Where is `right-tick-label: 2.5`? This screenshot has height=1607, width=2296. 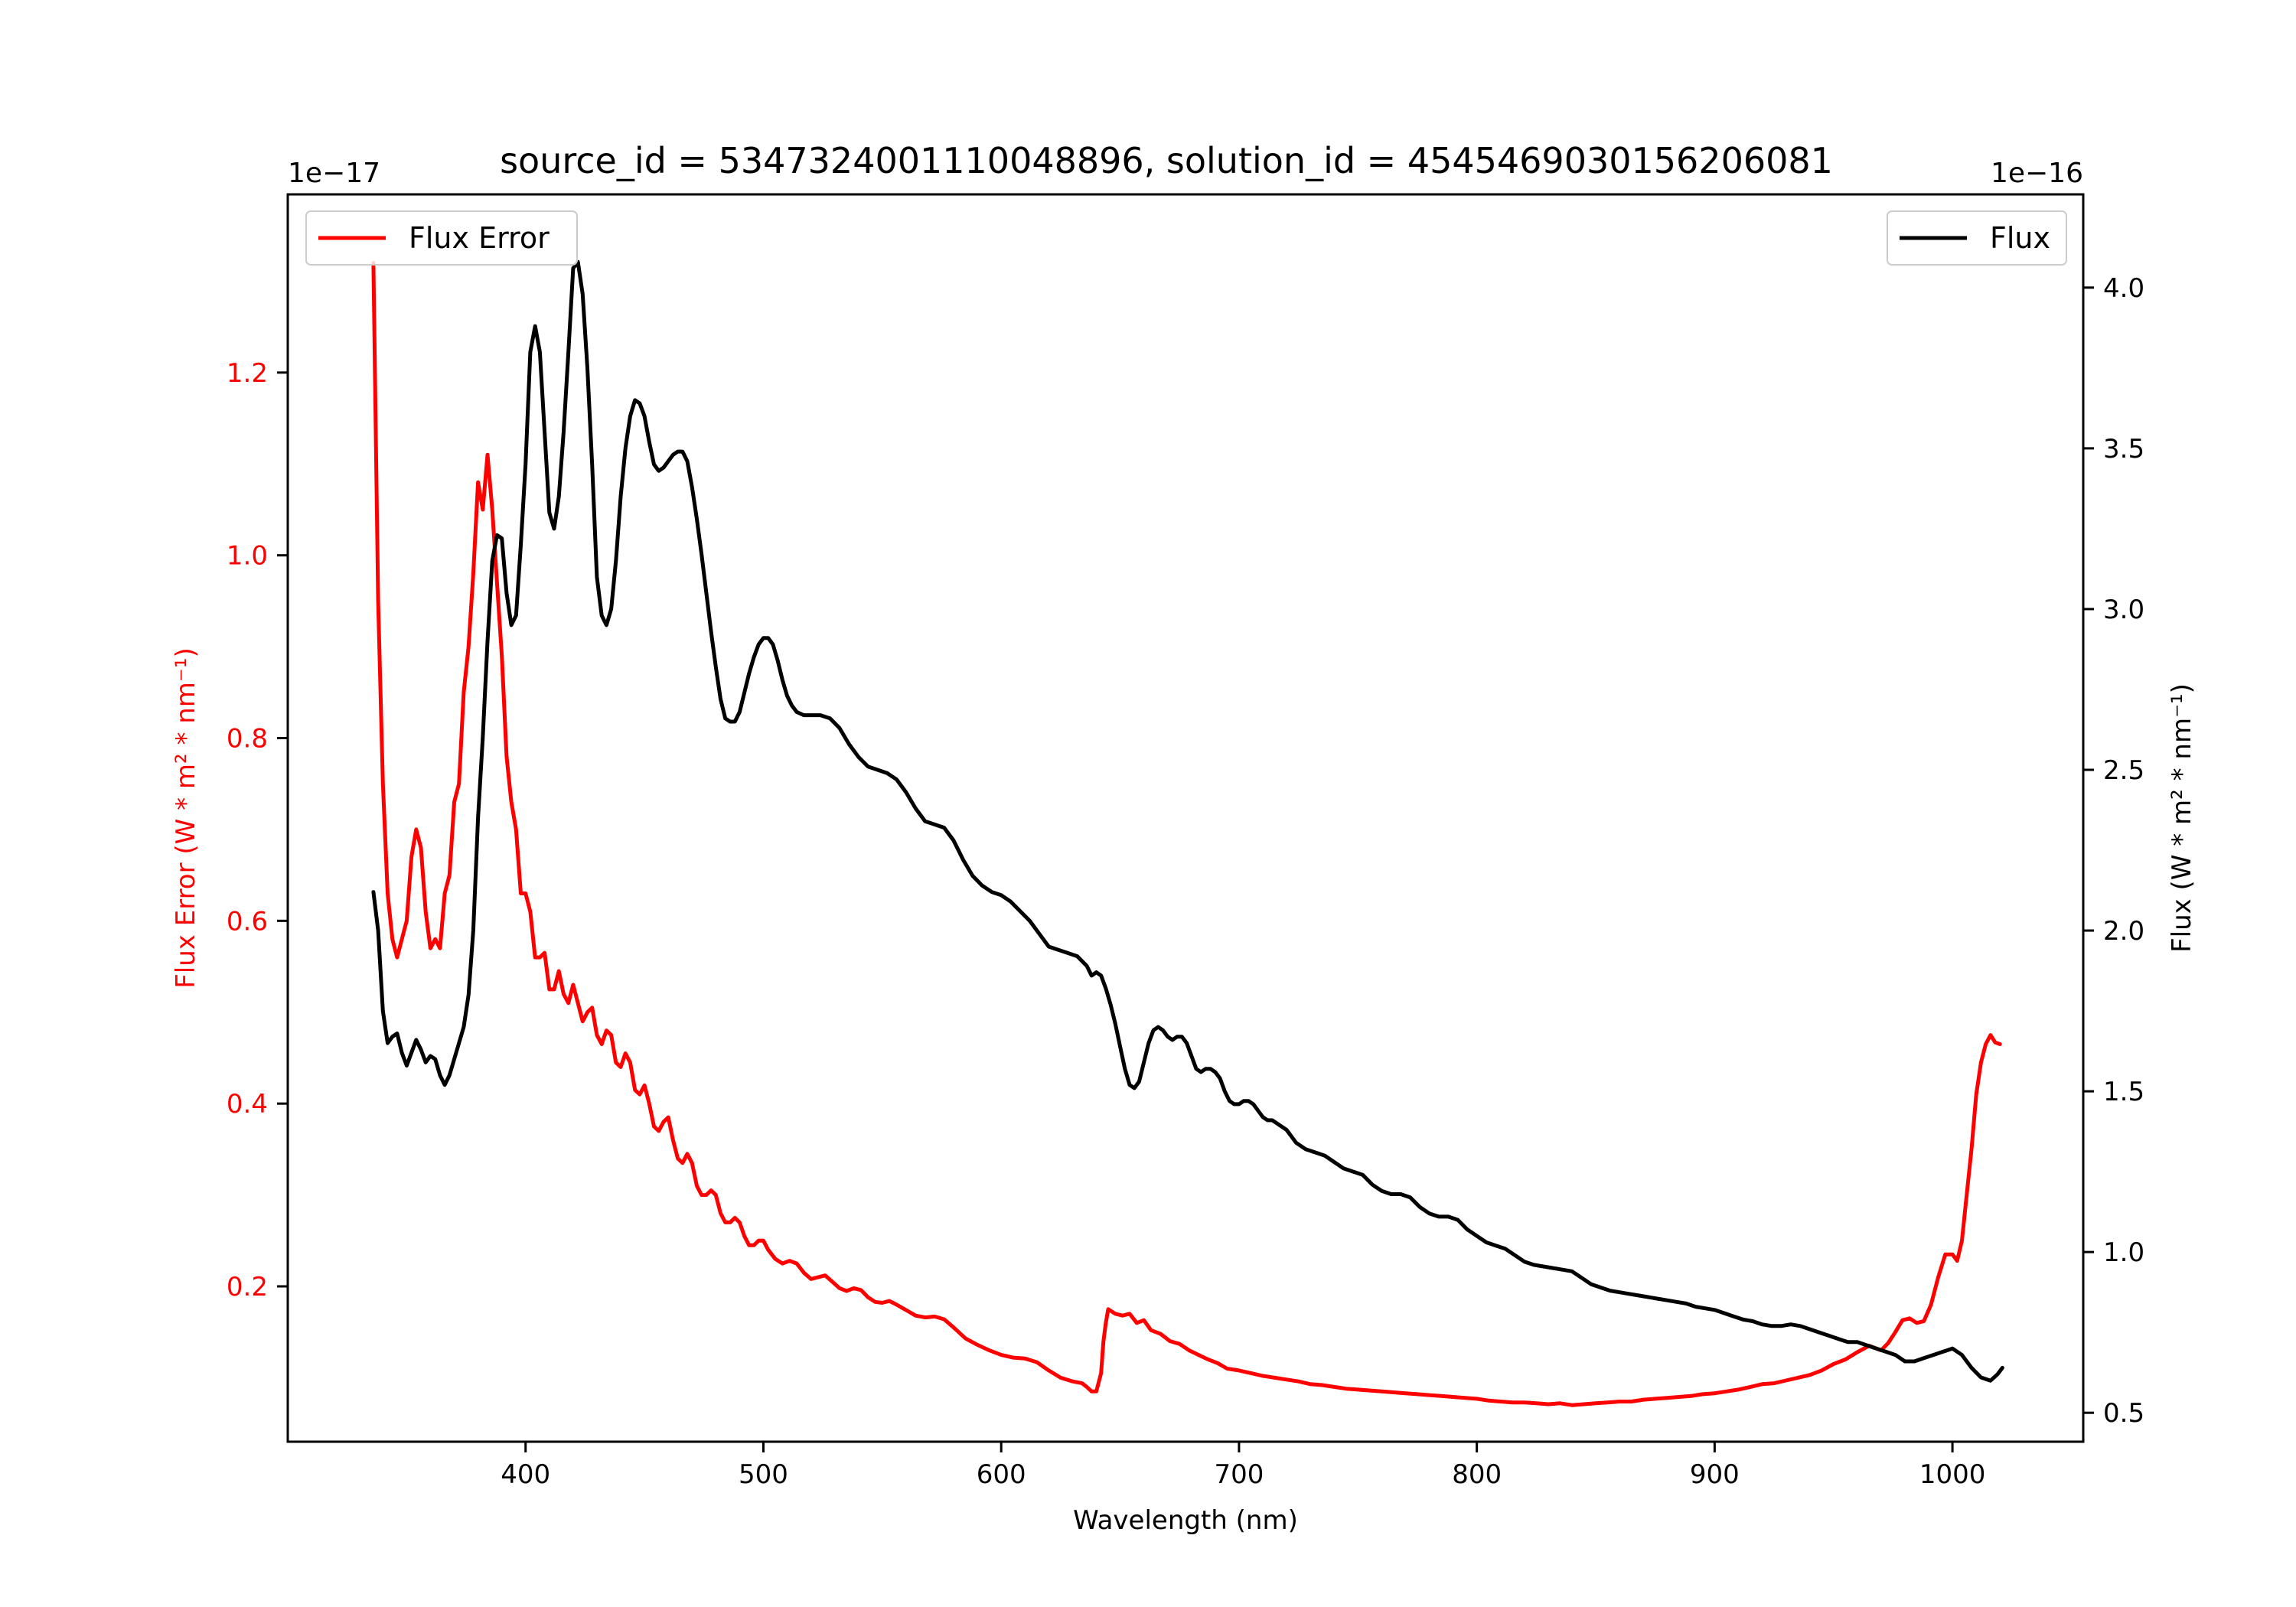 right-tick-label: 2.5 is located at coordinates (2123, 770).